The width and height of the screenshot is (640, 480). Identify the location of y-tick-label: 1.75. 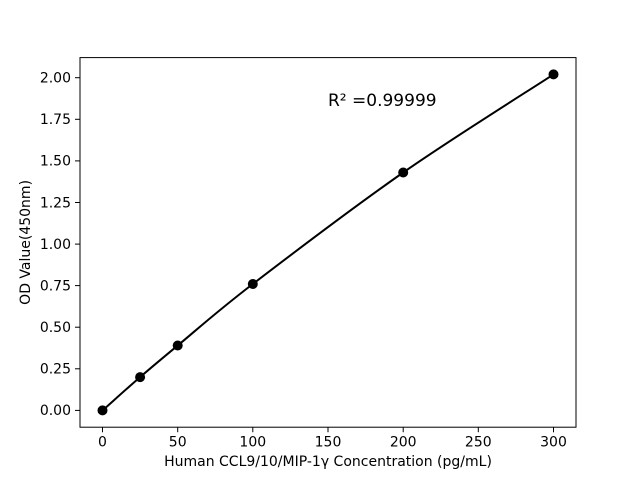
(55, 120).